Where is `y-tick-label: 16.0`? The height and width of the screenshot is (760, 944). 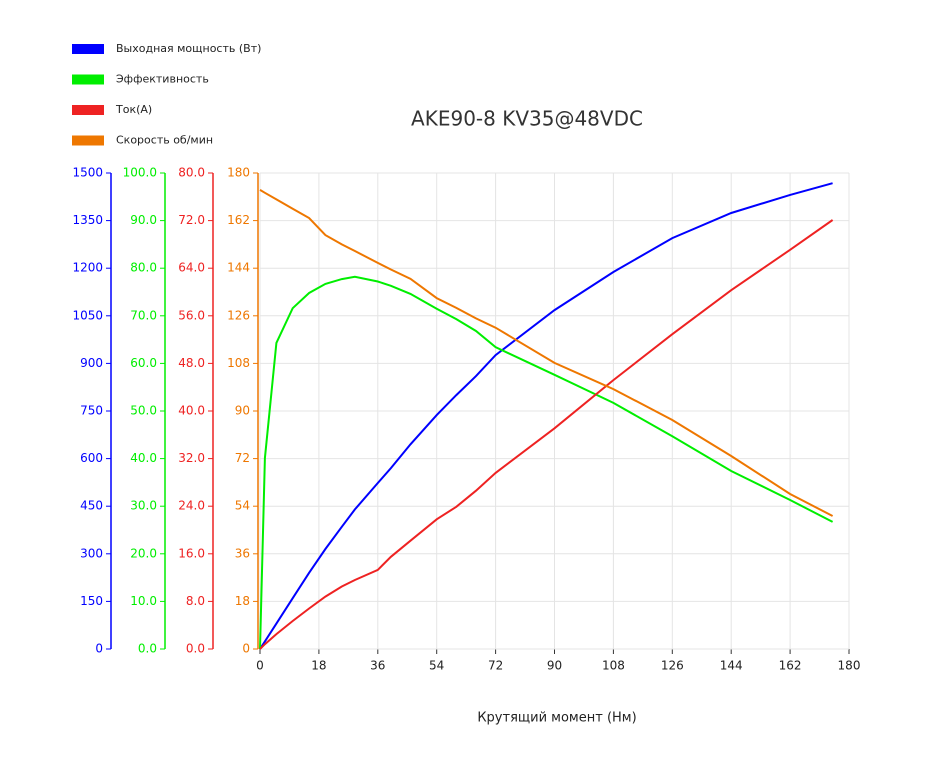
y-tick-label: 16.0 is located at coordinates (191, 553).